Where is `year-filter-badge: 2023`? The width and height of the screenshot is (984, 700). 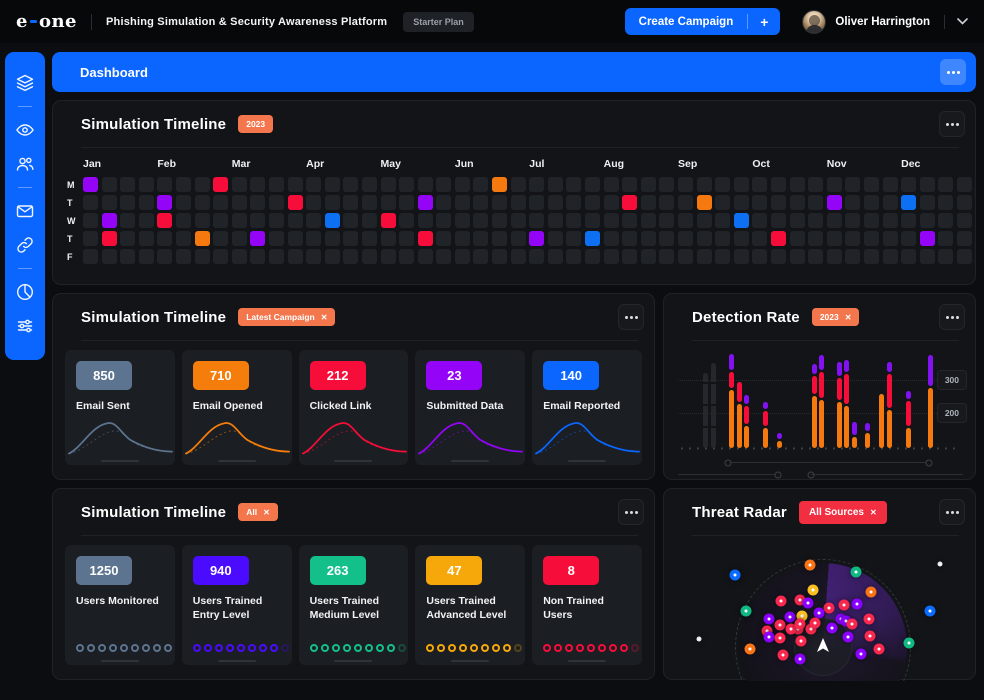
year-filter-badge: 2023 is located at coordinates (256, 124).